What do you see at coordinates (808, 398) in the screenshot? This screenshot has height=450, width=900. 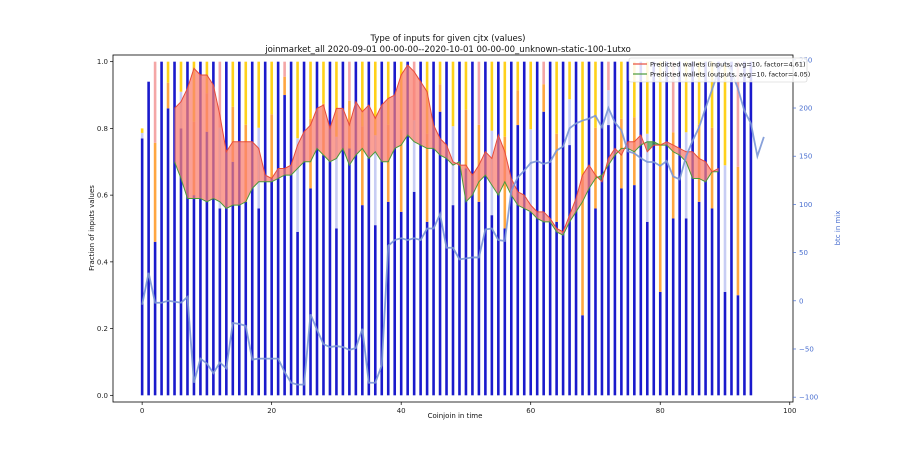 I see `y-right-tick-label: −100` at bounding box center [808, 398].